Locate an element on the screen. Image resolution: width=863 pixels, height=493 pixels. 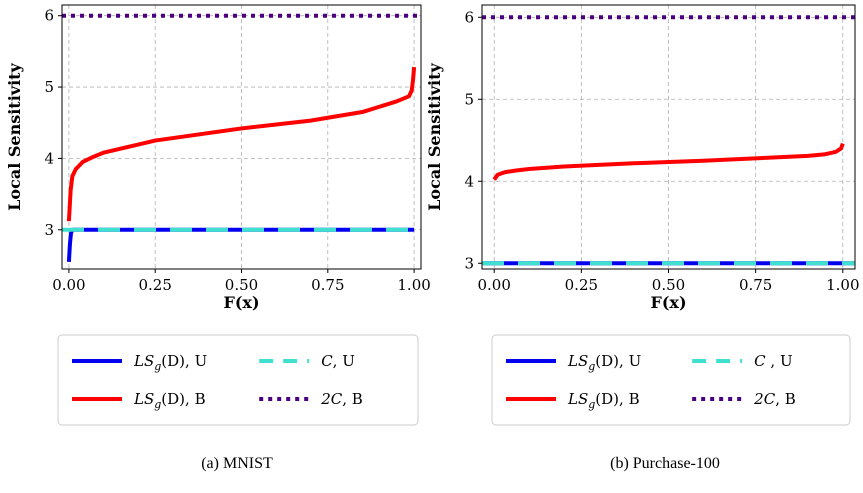
legend: LSg(D), U LSg(D), B C, U 2C, B is located at coordinates (238, 380).